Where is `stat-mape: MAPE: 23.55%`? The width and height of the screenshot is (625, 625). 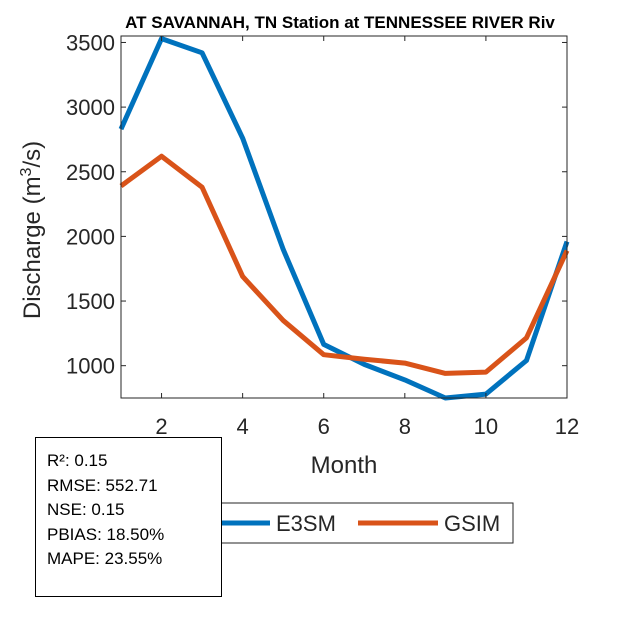
stat-mape: MAPE: 23.55% is located at coordinates (105, 558).